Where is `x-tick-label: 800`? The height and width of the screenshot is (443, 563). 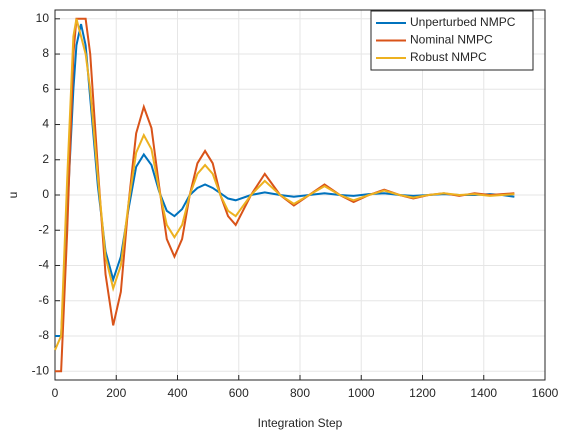 x-tick-label: 800 is located at coordinates (300, 393).